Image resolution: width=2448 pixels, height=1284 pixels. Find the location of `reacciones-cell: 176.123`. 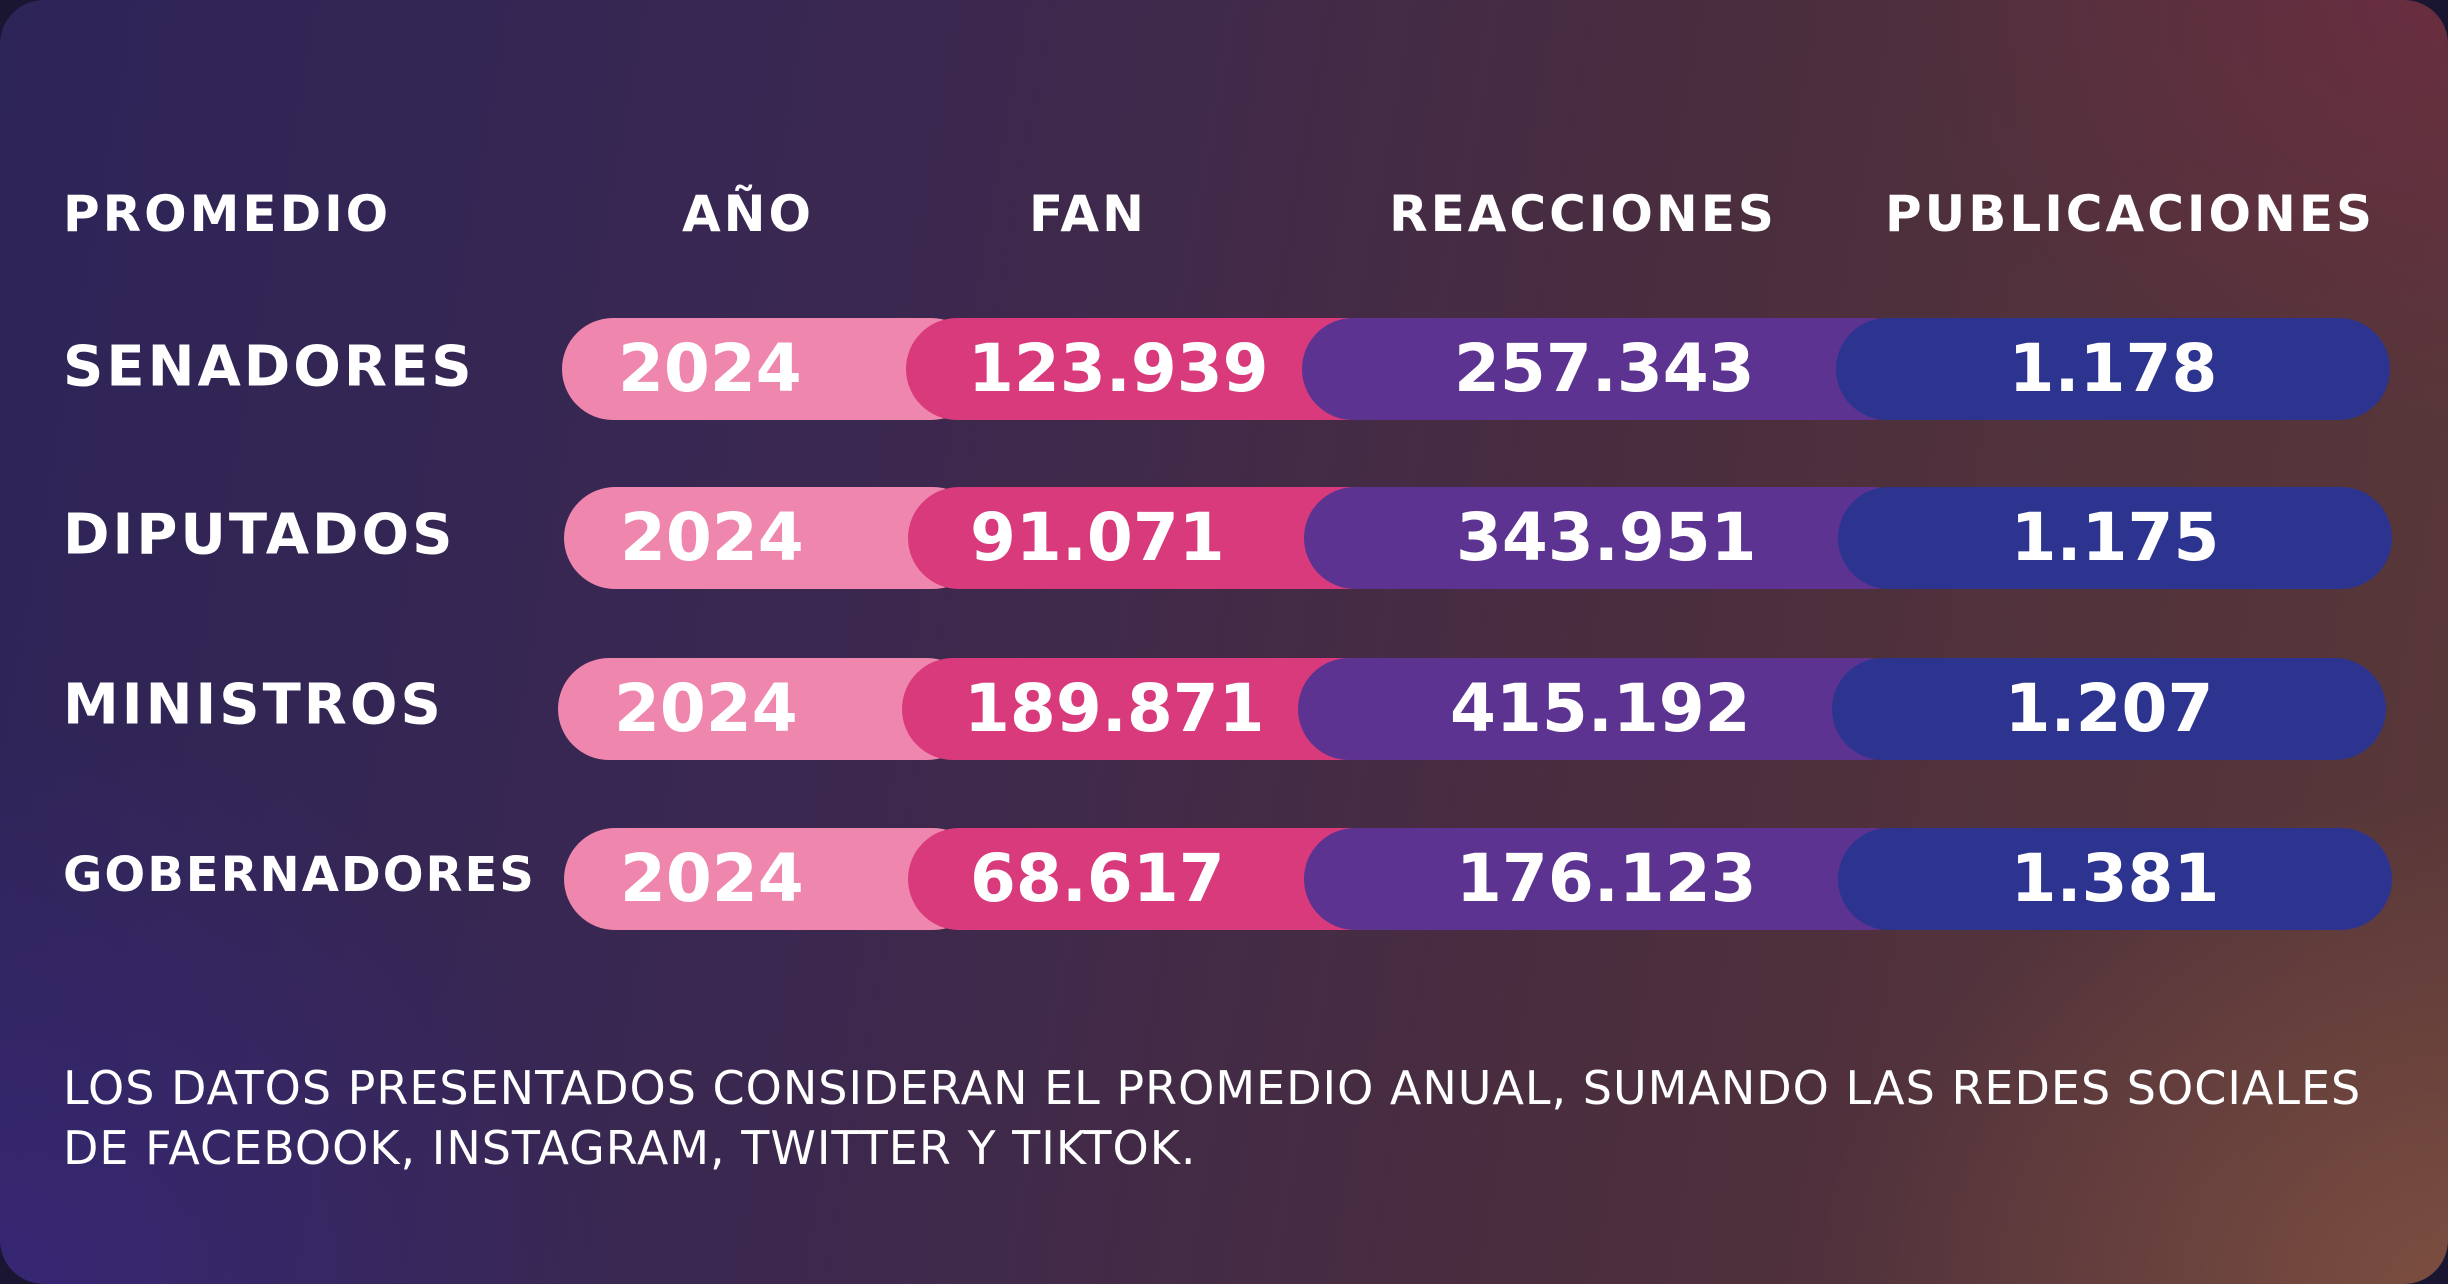

reacciones-cell: 176.123 is located at coordinates (1614, 879).